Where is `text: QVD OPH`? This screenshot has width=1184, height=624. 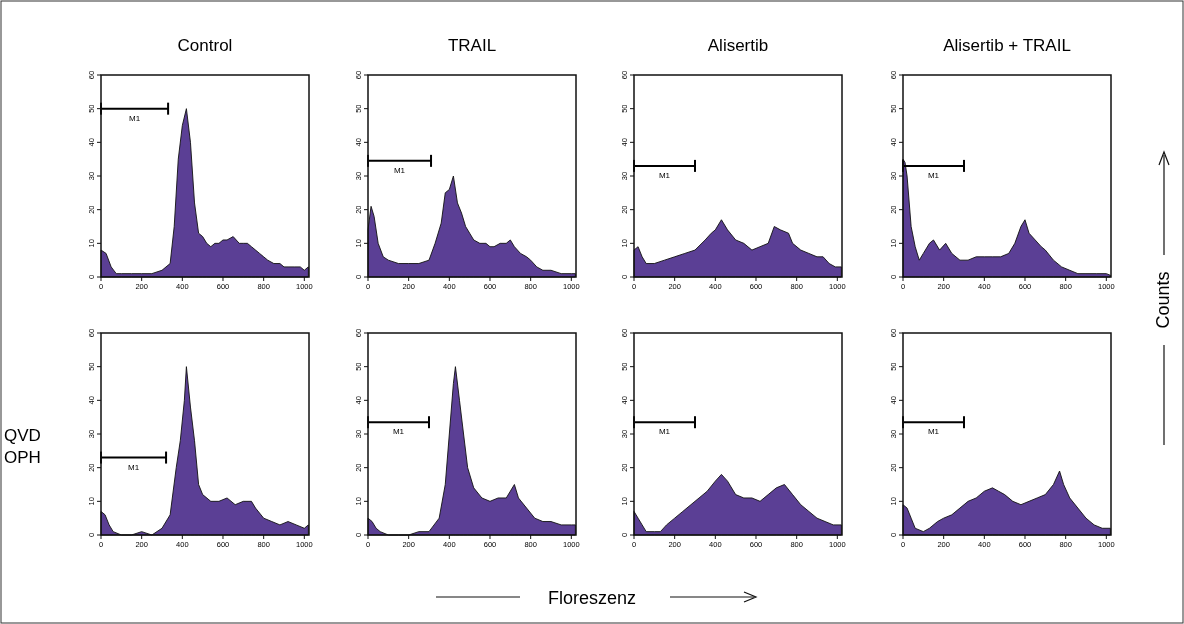 text: QVD OPH is located at coordinates (23, 447).